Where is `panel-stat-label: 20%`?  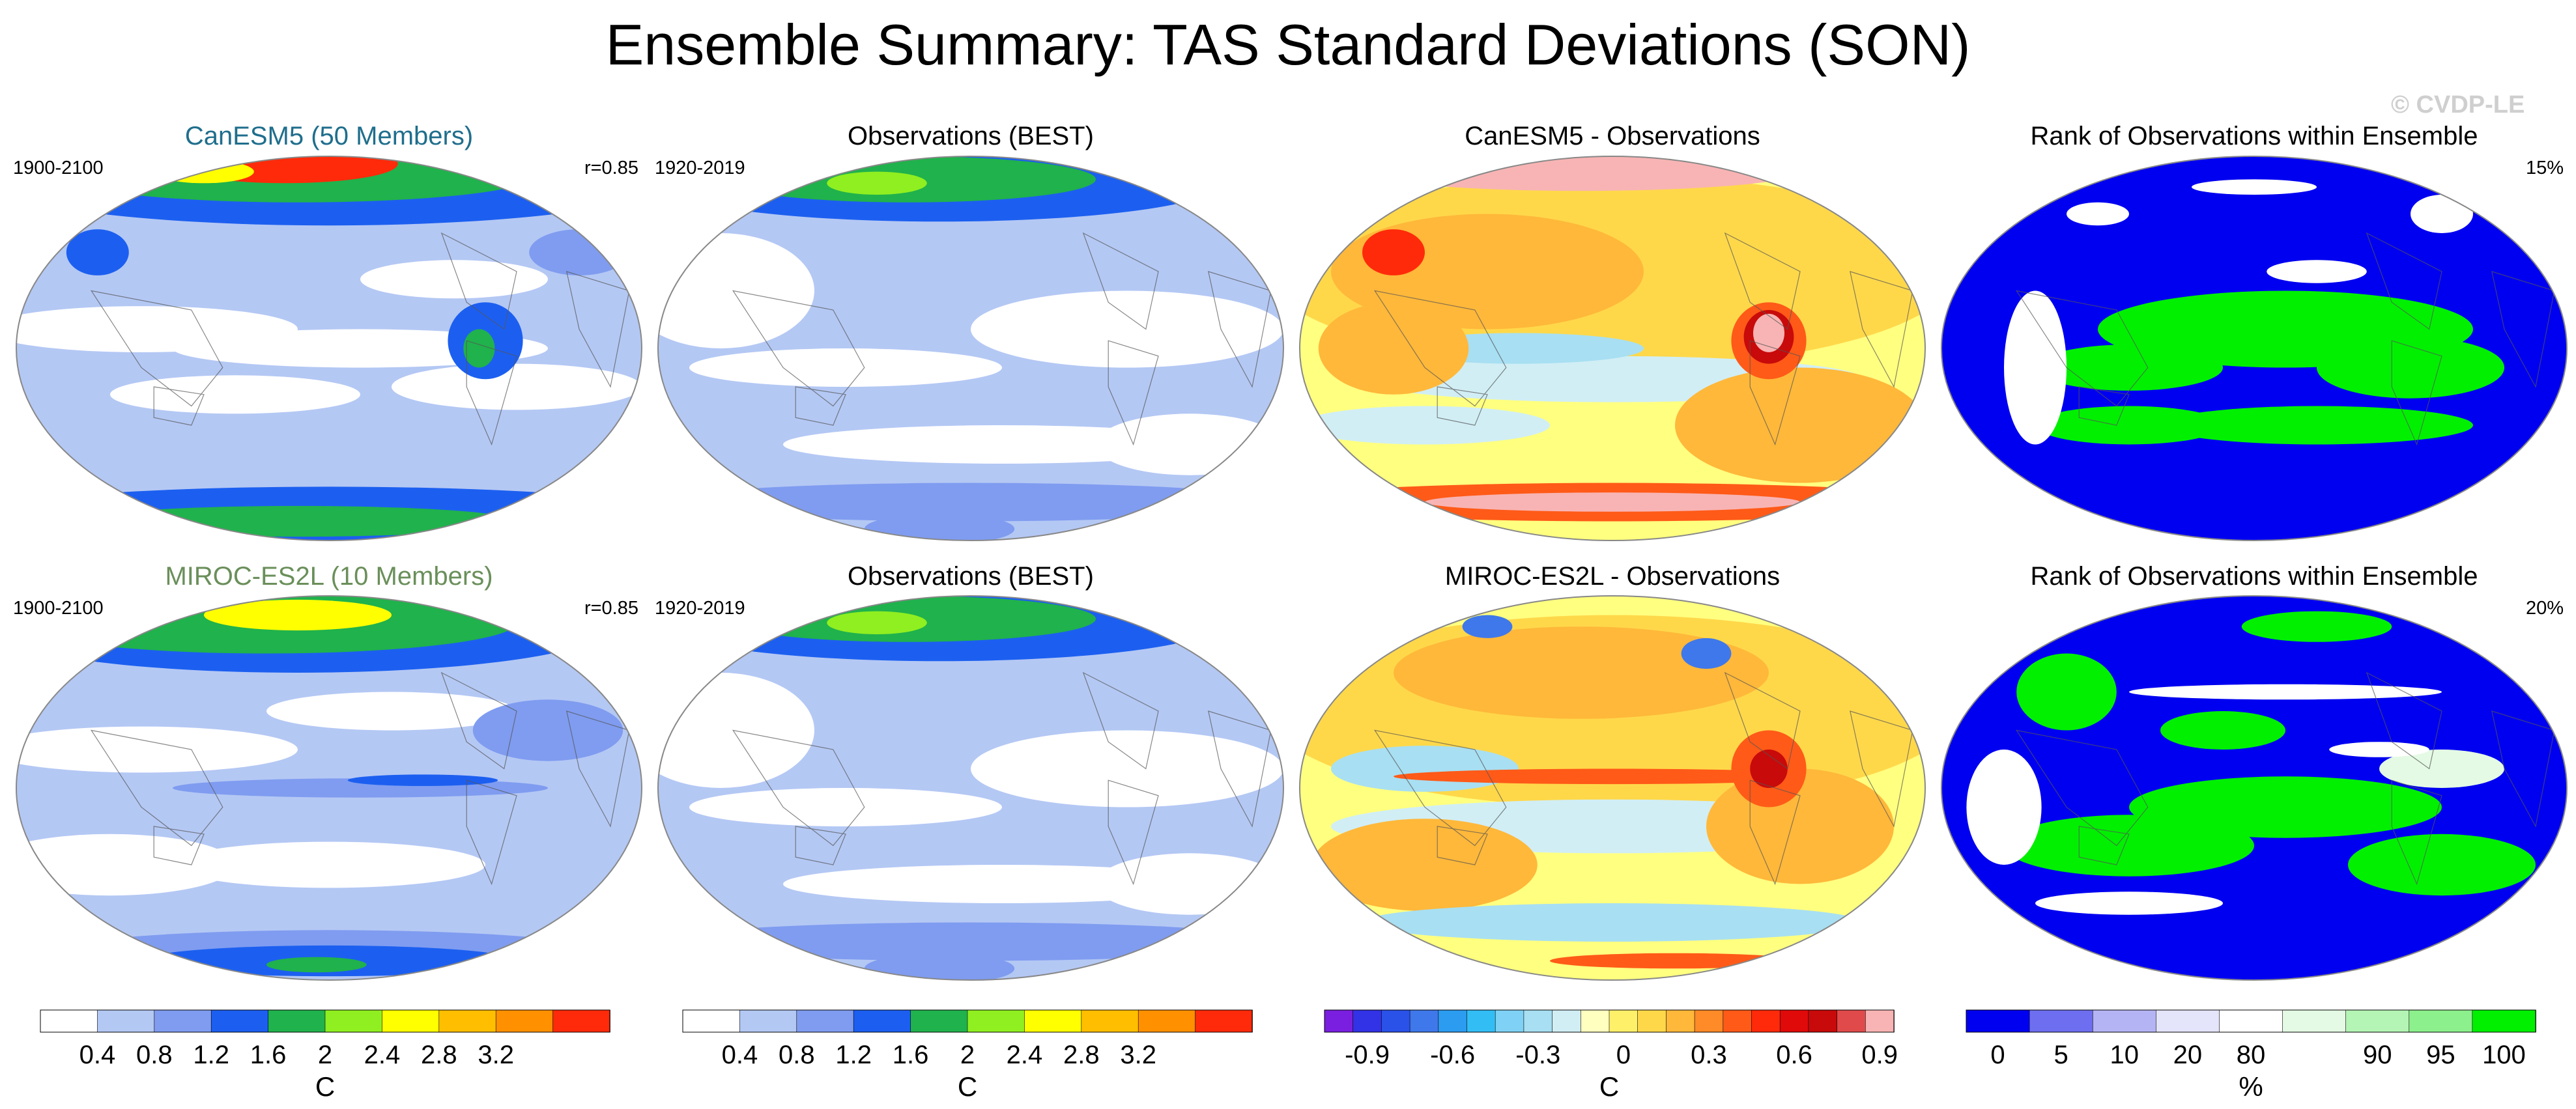 panel-stat-label: 20% is located at coordinates (2545, 609).